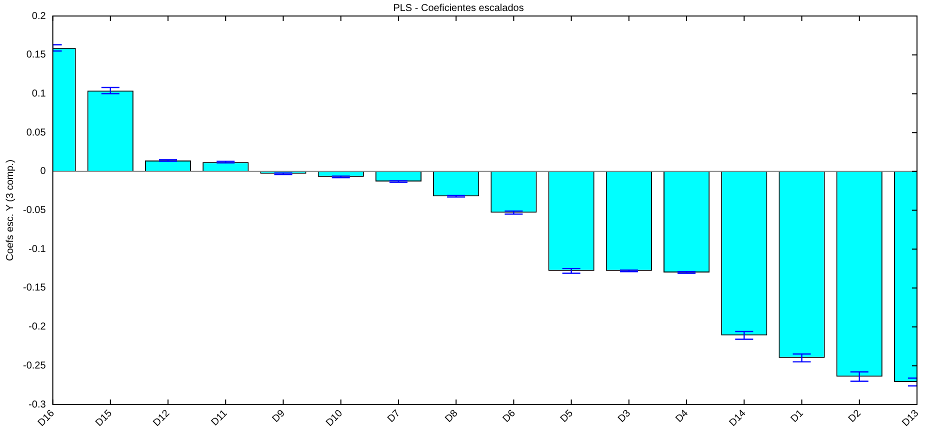 This screenshot has height=432, width=935. Describe the element at coordinates (738, 418) in the screenshot. I see `x-tick-label: D14` at that location.